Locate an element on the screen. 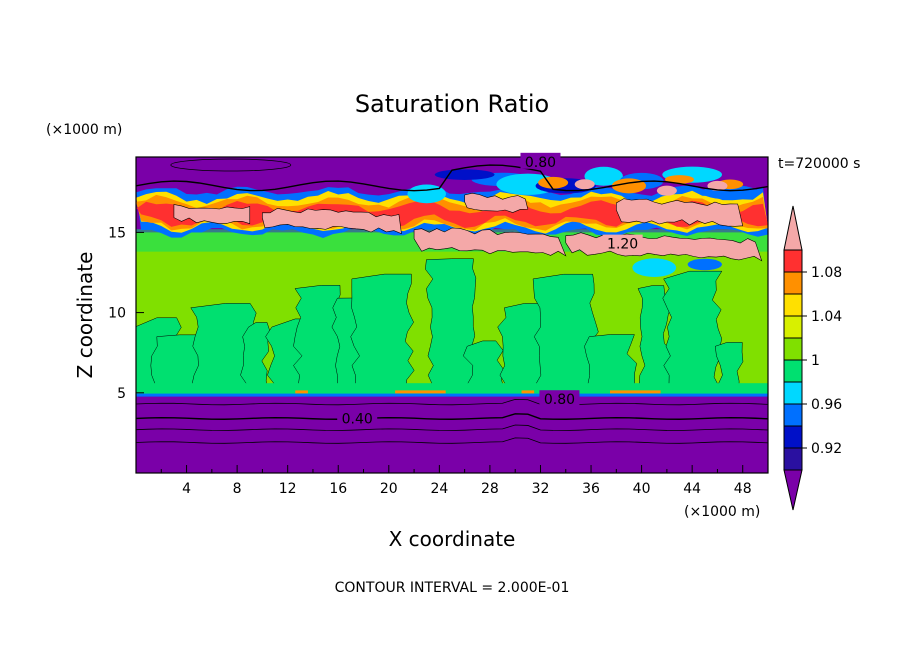 Image resolution: width=904 pixels, height=654 pixels. layer-lower-dry is located at coordinates (452, 433).